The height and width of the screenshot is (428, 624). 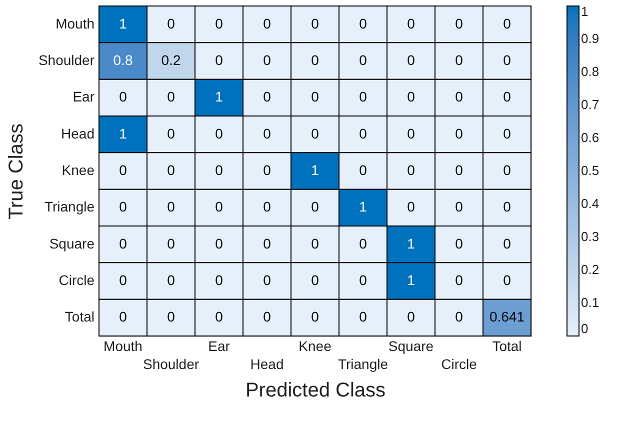 What do you see at coordinates (219, 346) in the screenshot?
I see `x-tick-label: Ear` at bounding box center [219, 346].